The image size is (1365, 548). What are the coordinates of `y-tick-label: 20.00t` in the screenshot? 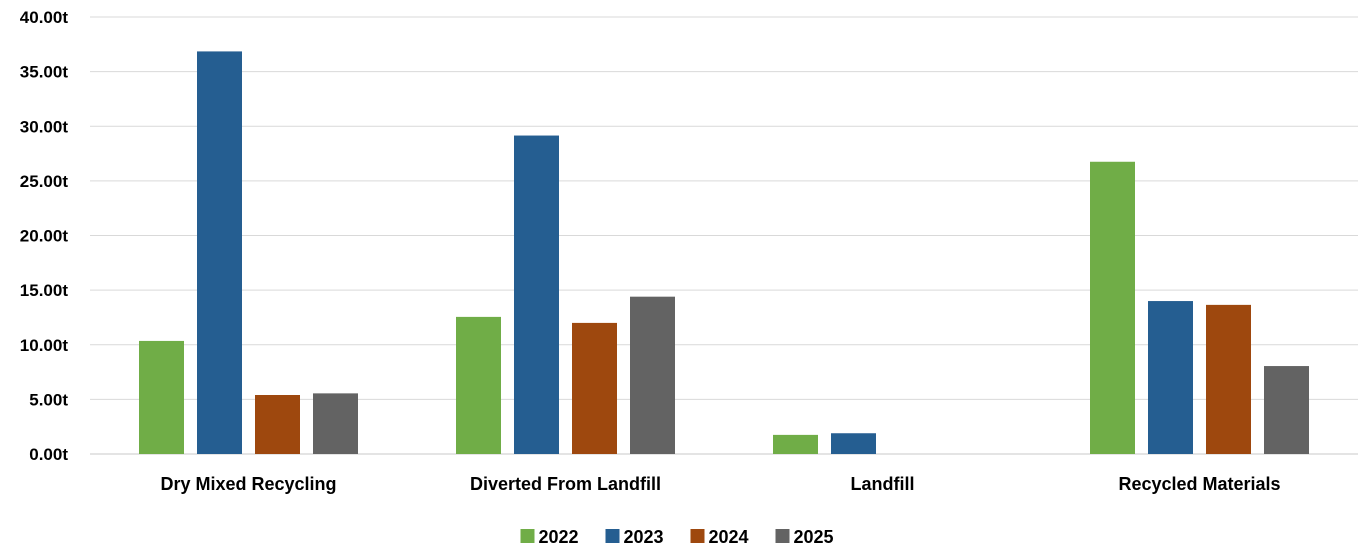 It's located at (44, 236).